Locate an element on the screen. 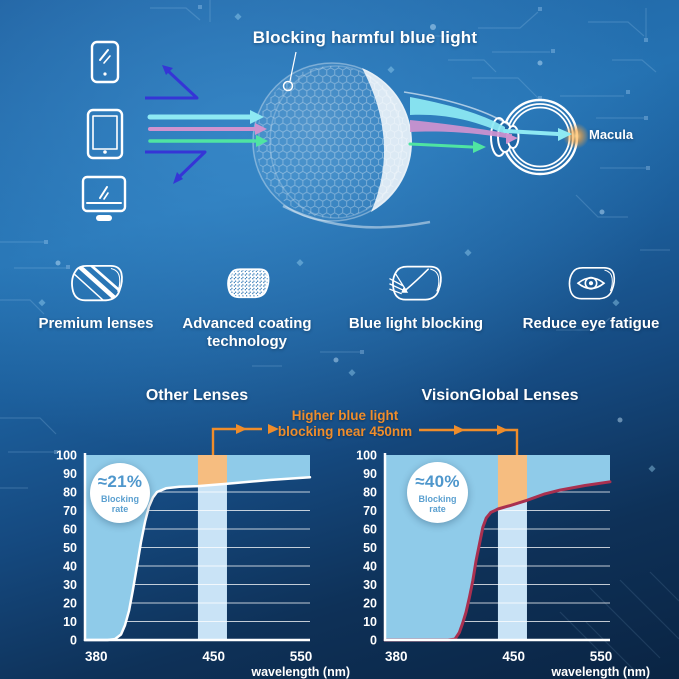 Image resolution: width=679 pixels, height=679 pixels. feature-label: Advanced coating technology is located at coordinates (247, 332).